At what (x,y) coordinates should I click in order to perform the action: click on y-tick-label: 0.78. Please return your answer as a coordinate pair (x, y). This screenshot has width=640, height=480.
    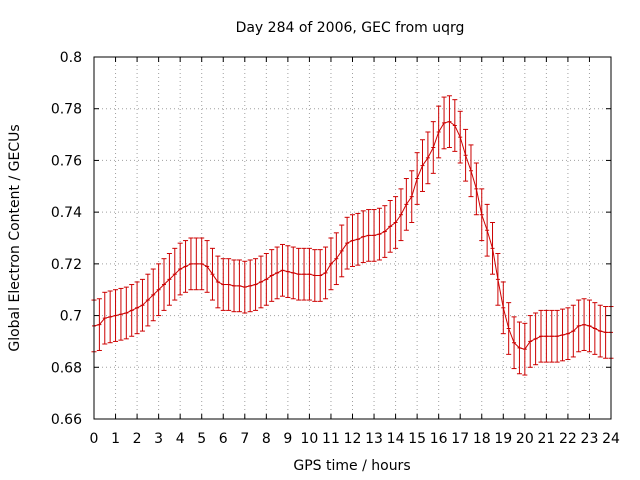
    Looking at the image, I should click on (66, 110).